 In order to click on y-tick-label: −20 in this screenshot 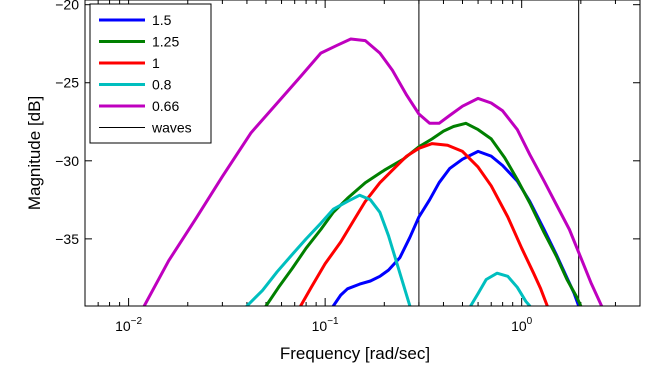, I will do `click(67, 6)`.